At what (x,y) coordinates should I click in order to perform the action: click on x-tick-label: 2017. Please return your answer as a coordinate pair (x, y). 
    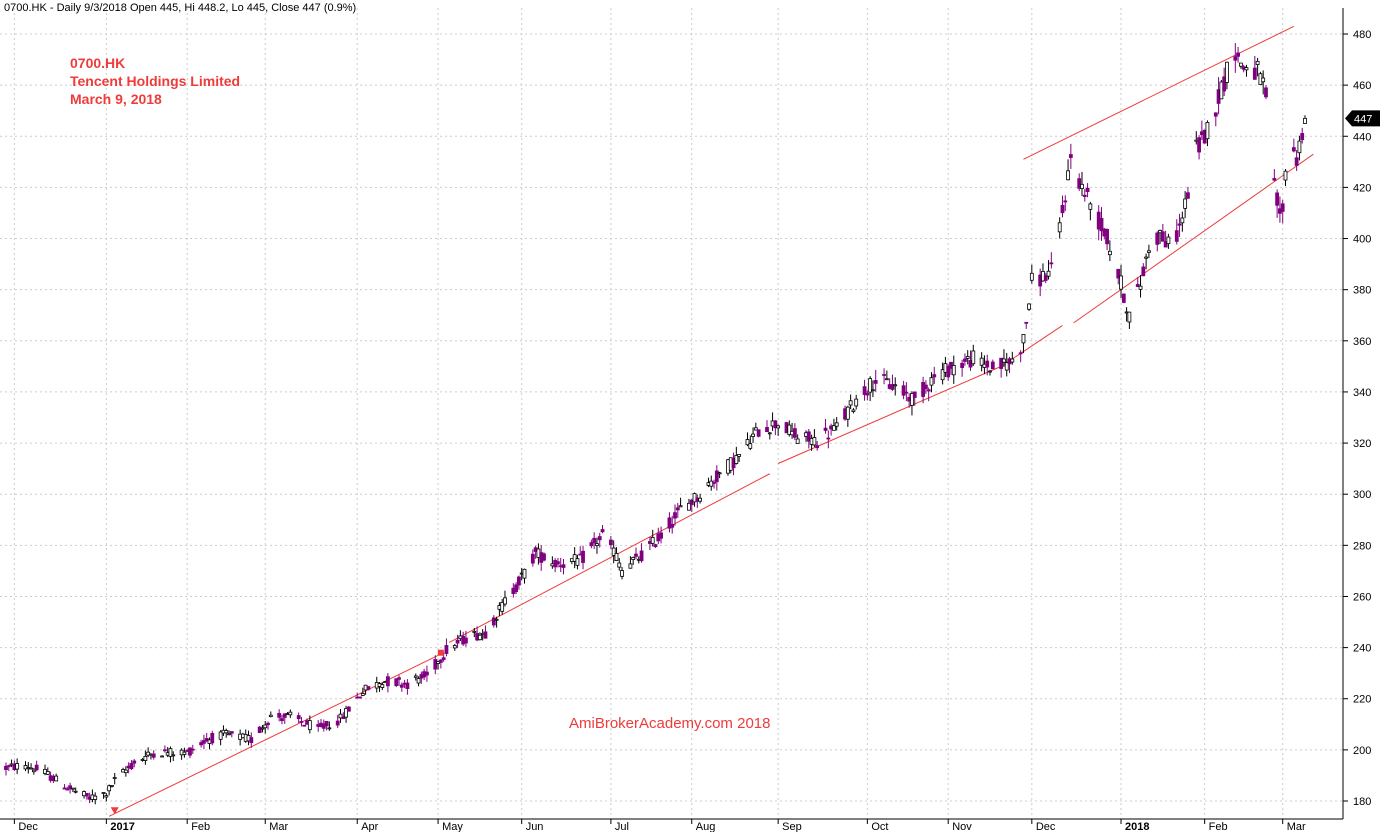
    Looking at the image, I should click on (122, 826).